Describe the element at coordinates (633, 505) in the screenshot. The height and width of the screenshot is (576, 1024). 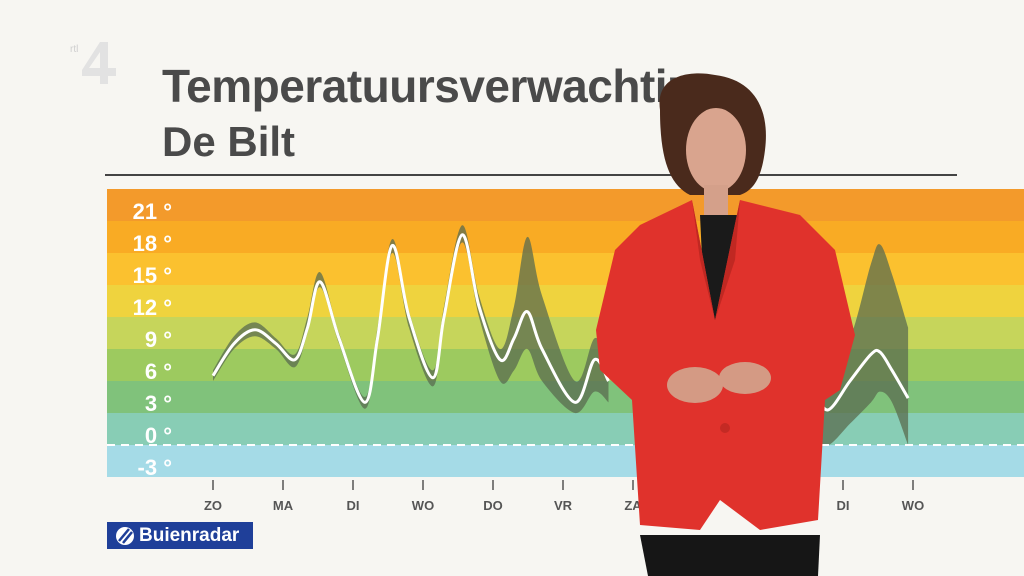
I see `x-tick-label: ZA` at that location.